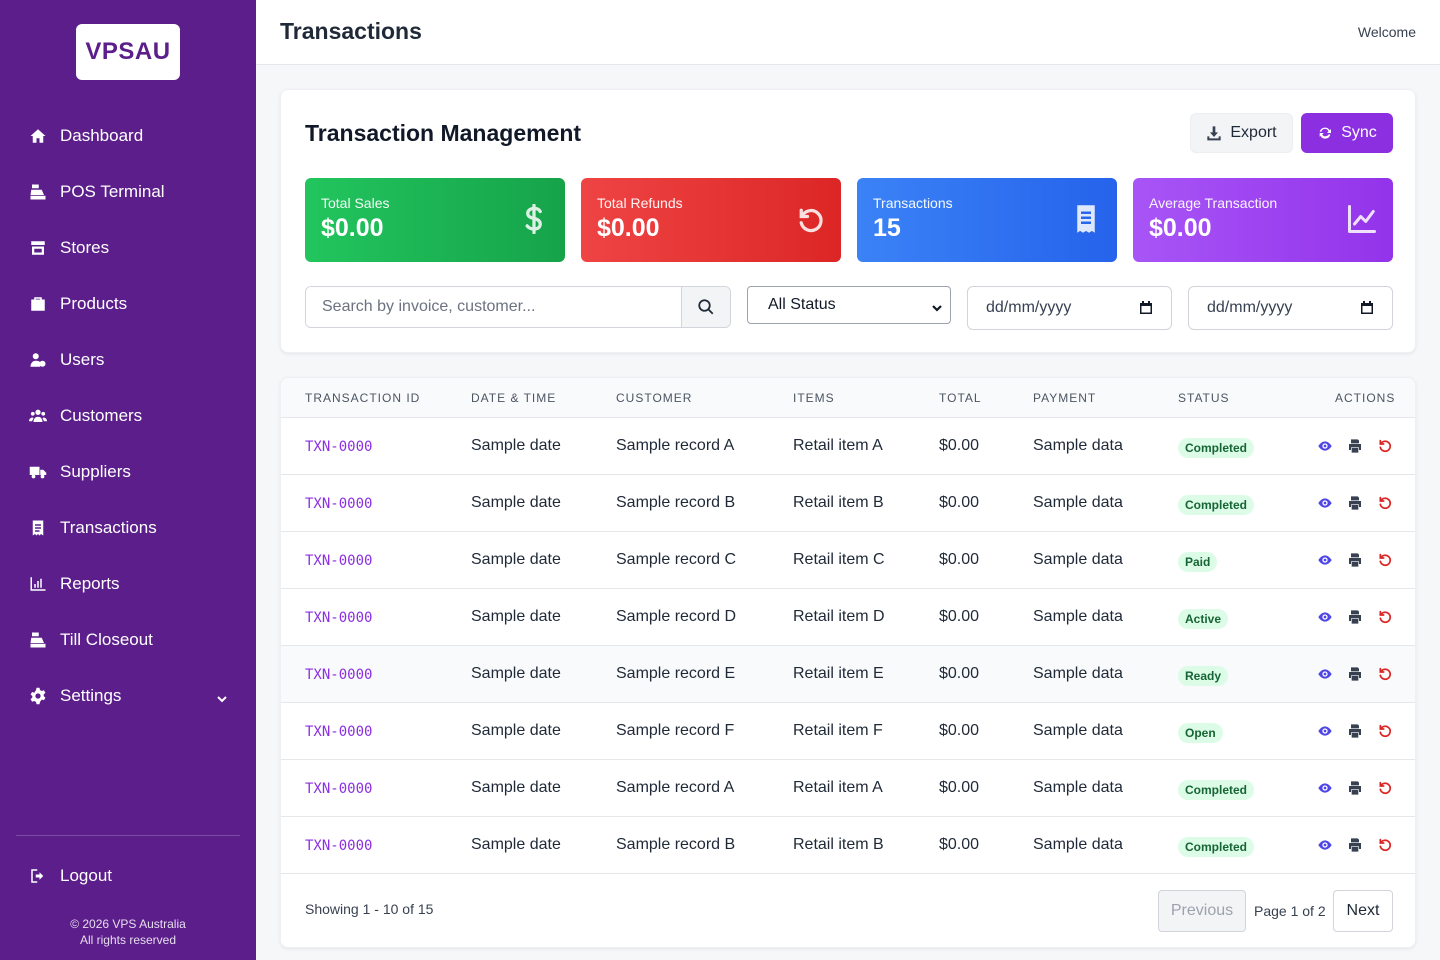 The height and width of the screenshot is (960, 1440). I want to click on customer-cell: Sample record D, so click(676, 616).